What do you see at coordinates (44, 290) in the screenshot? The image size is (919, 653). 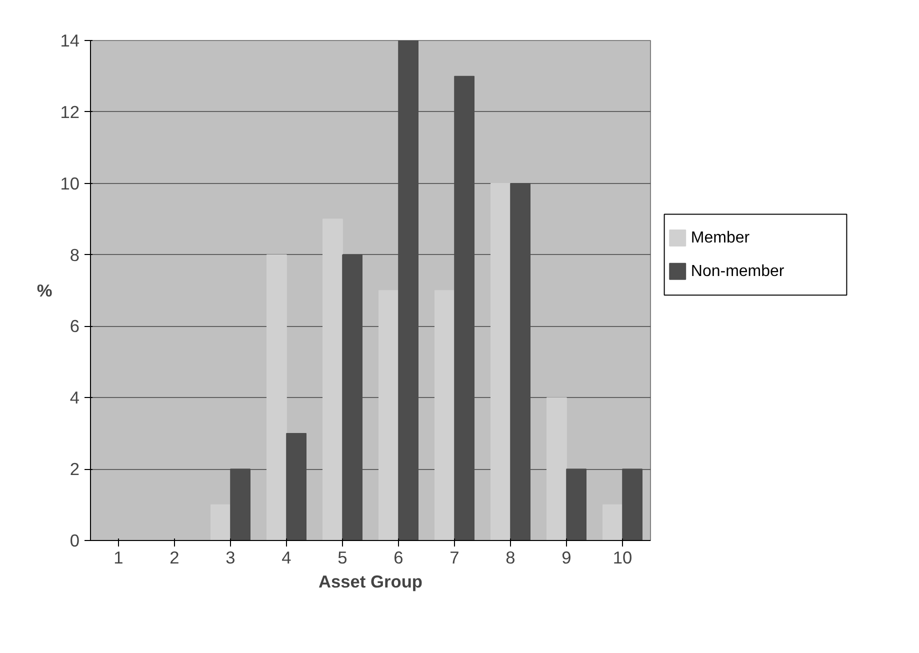 I see `y-axis-title: %` at bounding box center [44, 290].